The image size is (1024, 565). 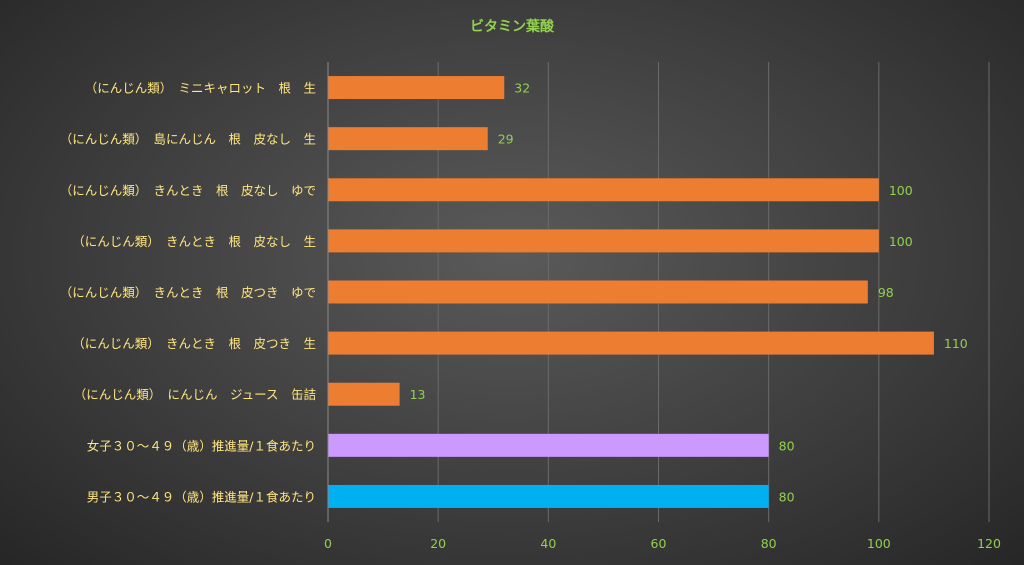 I want to click on category-label: 男子３０～４９（歳）推進量/１食あたり, so click(x=201, y=496).